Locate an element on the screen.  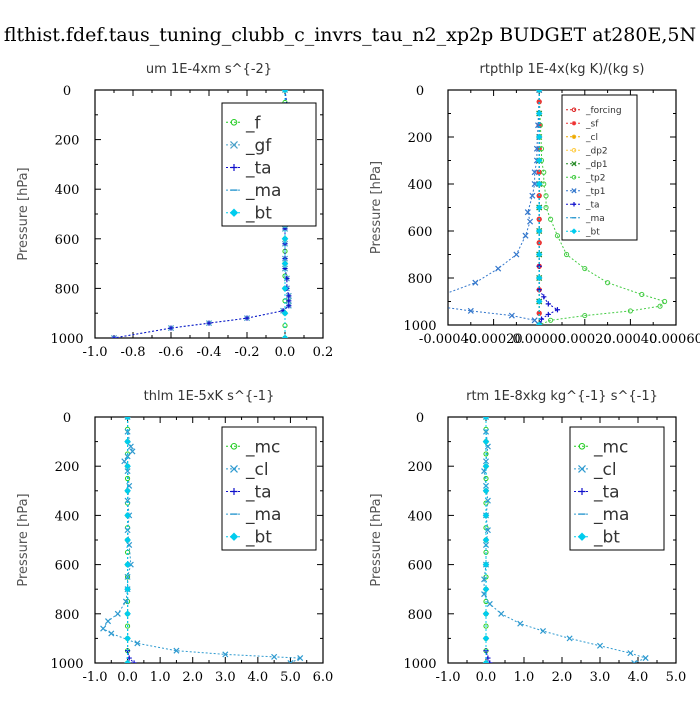
x-tick-label: 0.00000 is located at coordinates (539, 339).